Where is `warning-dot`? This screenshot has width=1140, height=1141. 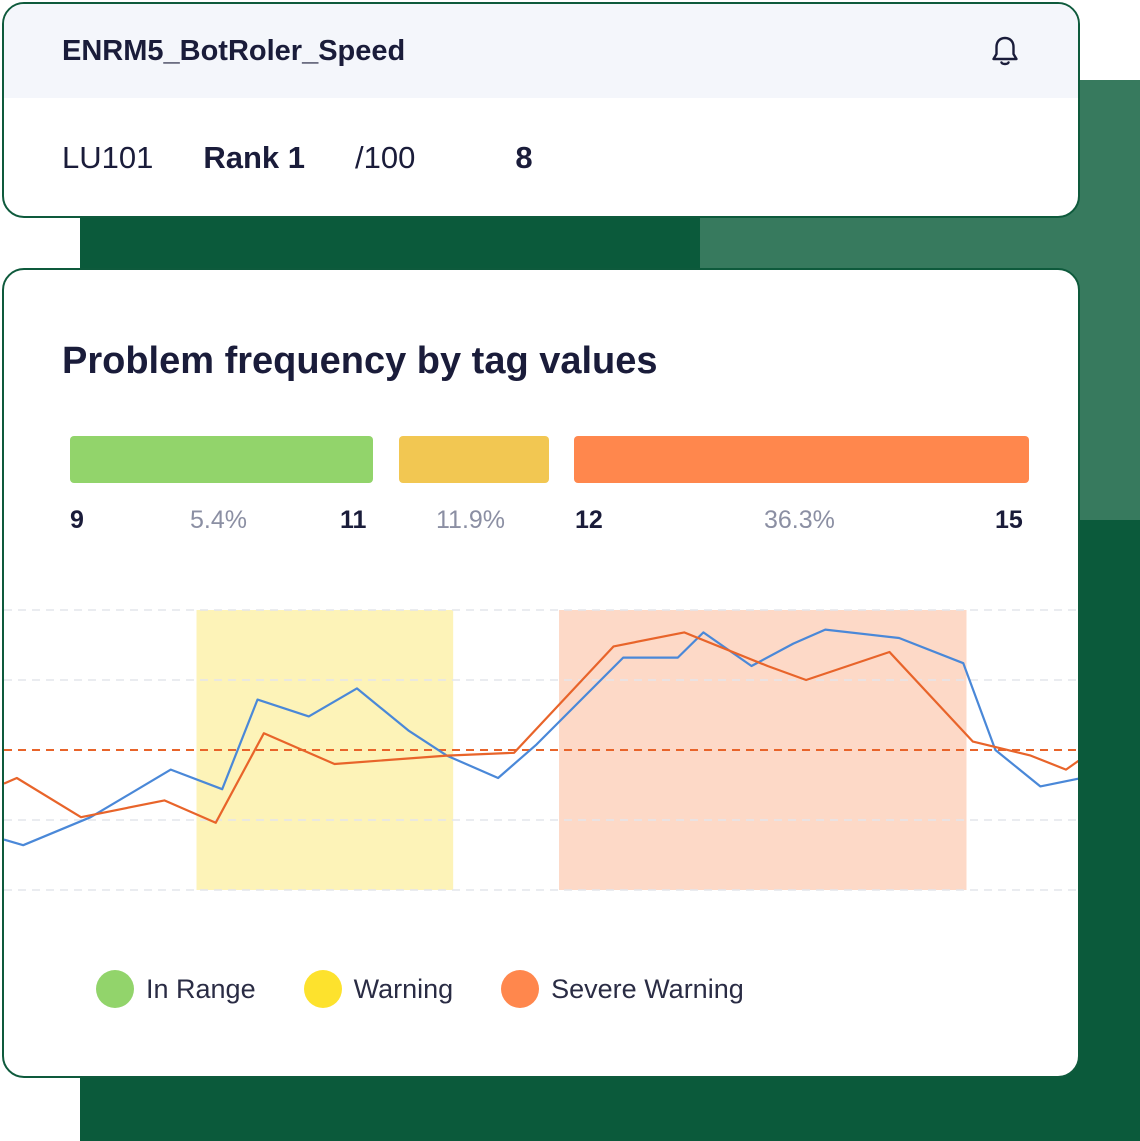
warning-dot is located at coordinates (322, 989).